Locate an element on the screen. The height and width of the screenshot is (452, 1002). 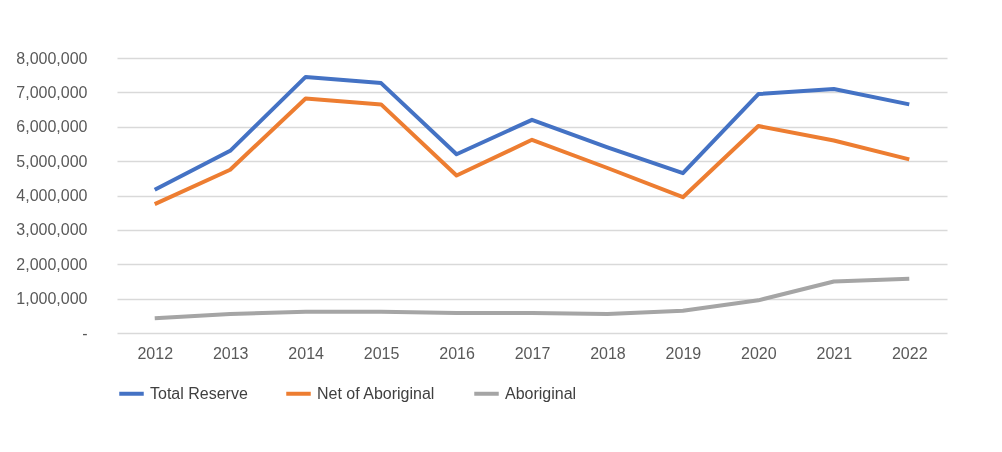
x-tick-label: 2015 is located at coordinates (381, 353).